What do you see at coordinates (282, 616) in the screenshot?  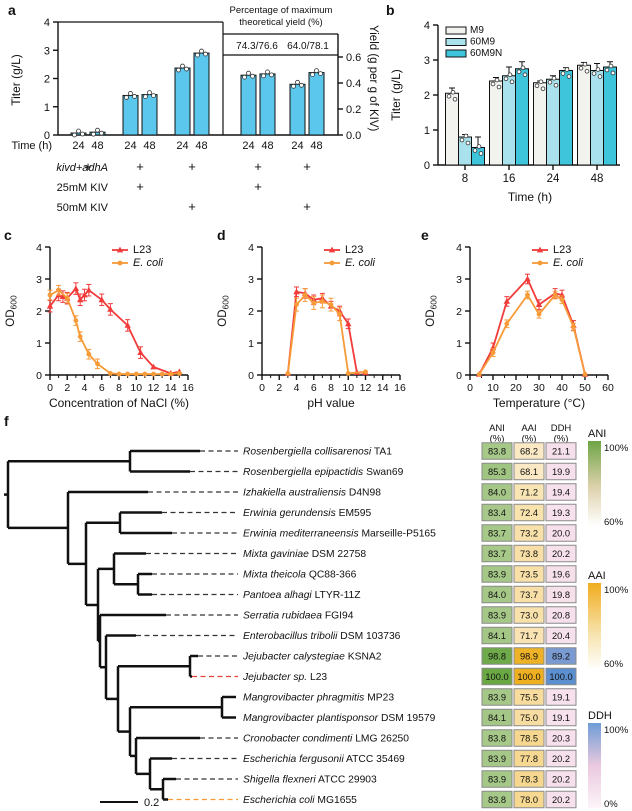 I see `taxon-name: Serratia rubidaea` at bounding box center [282, 616].